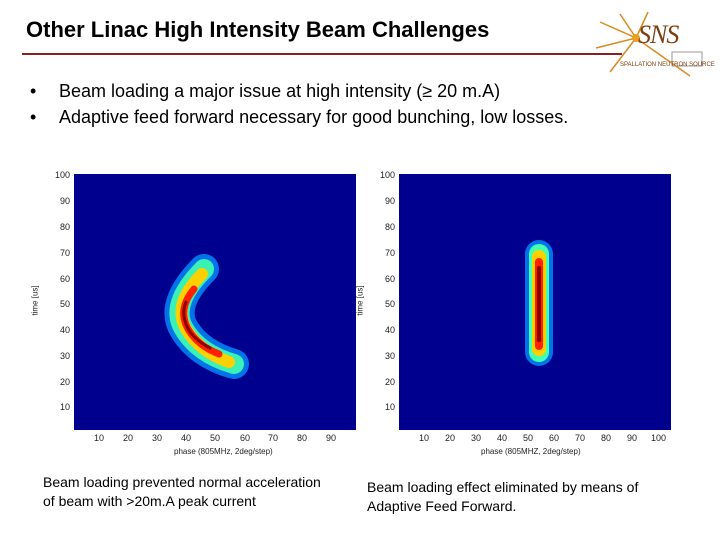  What do you see at coordinates (658, 34) in the screenshot?
I see `logo-text: SNS` at bounding box center [658, 34].